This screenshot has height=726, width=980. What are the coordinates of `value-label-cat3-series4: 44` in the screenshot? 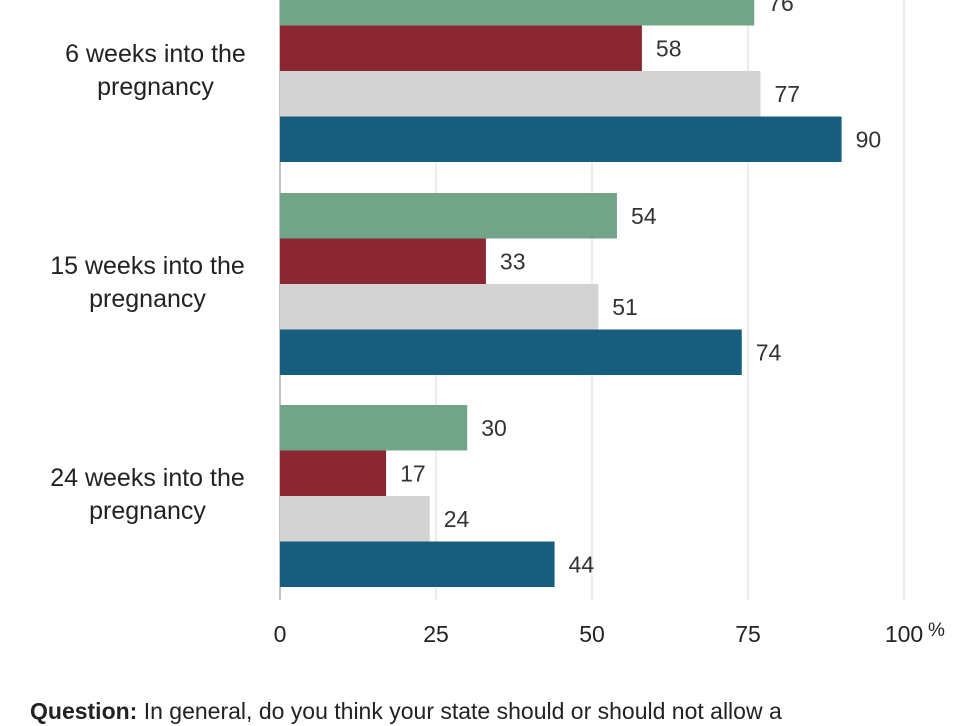 It's located at (582, 564).